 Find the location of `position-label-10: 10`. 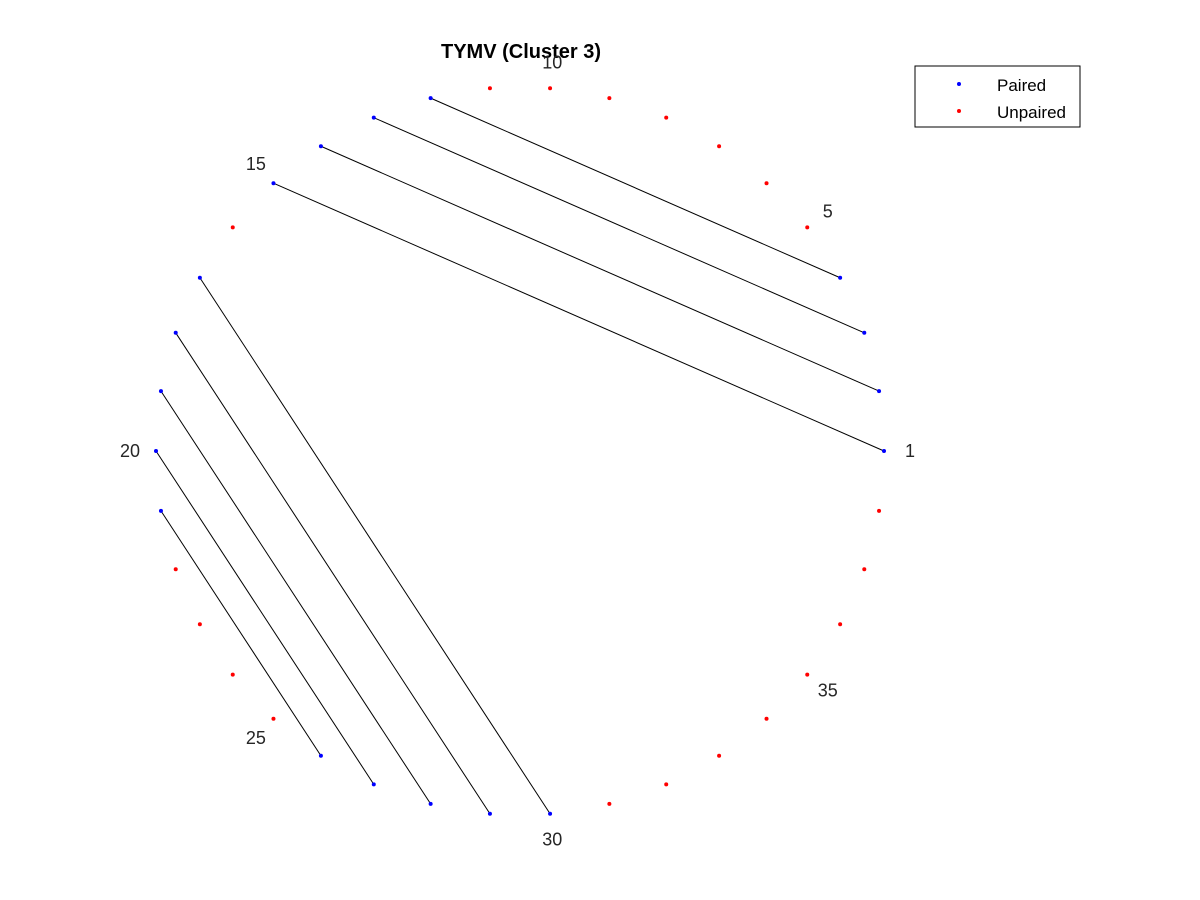

position-label-10: 10 is located at coordinates (552, 62).